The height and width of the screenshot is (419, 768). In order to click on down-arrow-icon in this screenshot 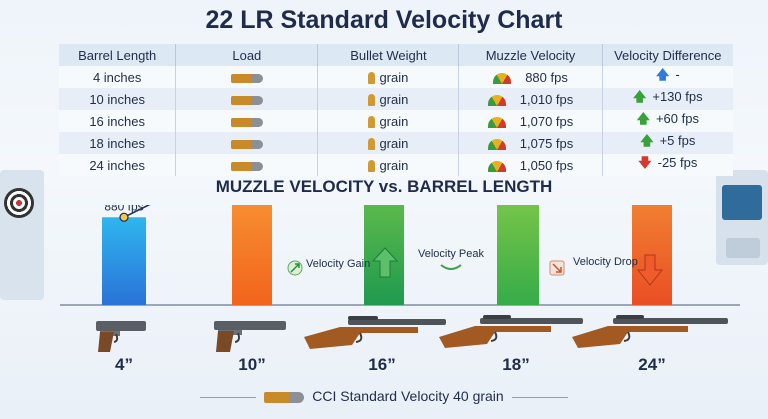, I will do `click(650, 270)`.